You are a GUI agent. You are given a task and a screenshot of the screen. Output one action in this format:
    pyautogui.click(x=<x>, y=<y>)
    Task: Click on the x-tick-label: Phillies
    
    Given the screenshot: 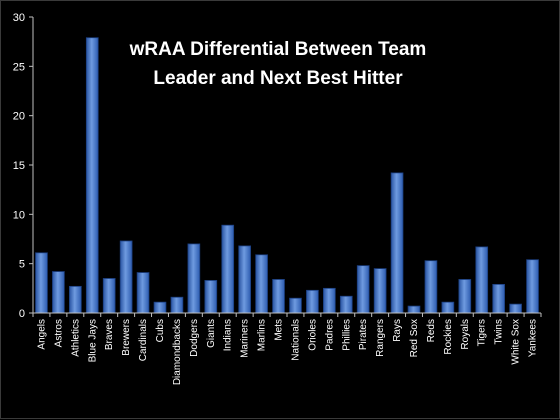 What is the action you would take?
    pyautogui.click(x=346, y=335)
    